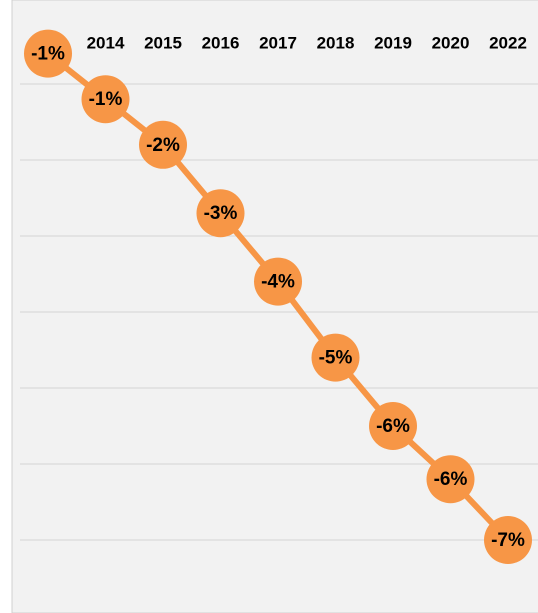  I want to click on x-tick-label: 2019, so click(393, 42).